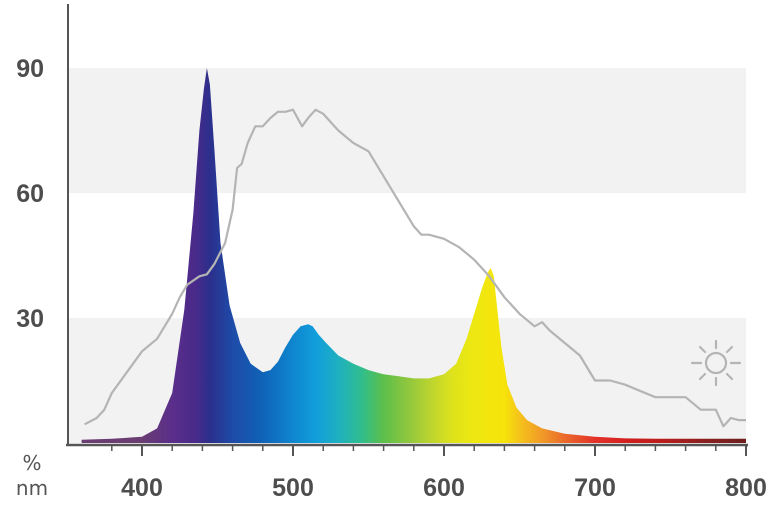 The width and height of the screenshot is (768, 521). I want to click on x-tick-label: 600, so click(444, 488).